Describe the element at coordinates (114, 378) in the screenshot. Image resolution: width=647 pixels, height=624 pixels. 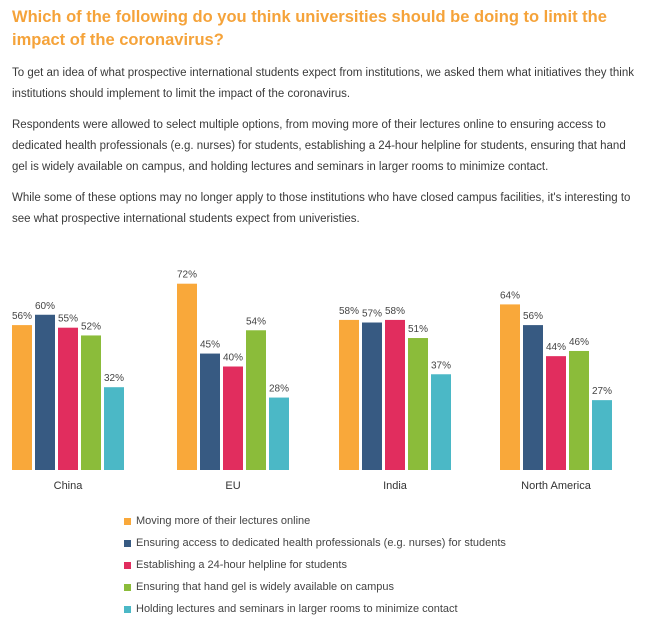
I see `bar-value-label: 32%` at that location.